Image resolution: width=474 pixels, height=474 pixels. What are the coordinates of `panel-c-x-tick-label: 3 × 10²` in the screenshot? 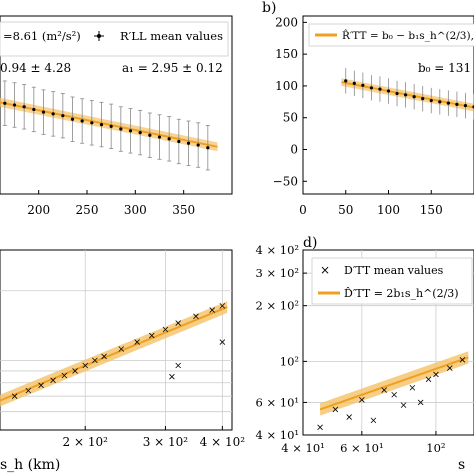 It's located at (166, 442).